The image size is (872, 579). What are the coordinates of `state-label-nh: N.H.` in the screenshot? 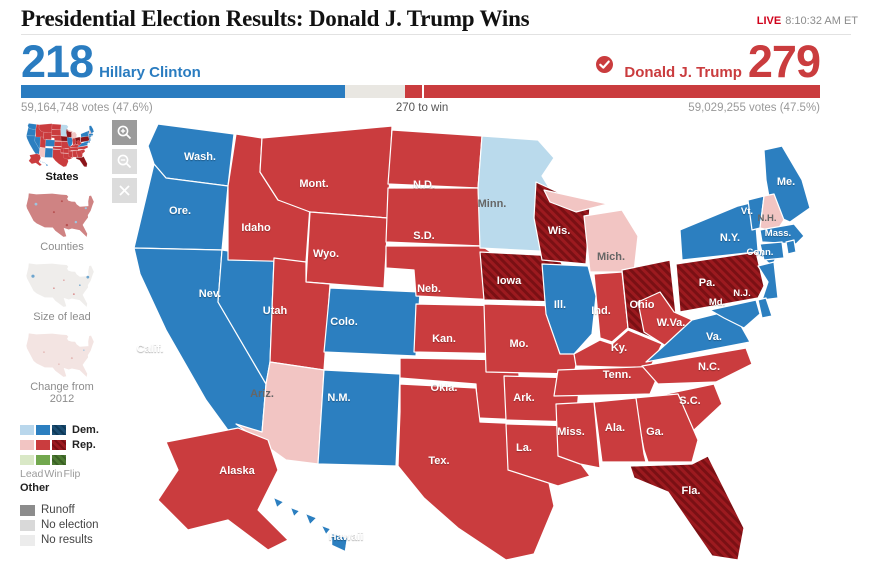 It's located at (767, 218).